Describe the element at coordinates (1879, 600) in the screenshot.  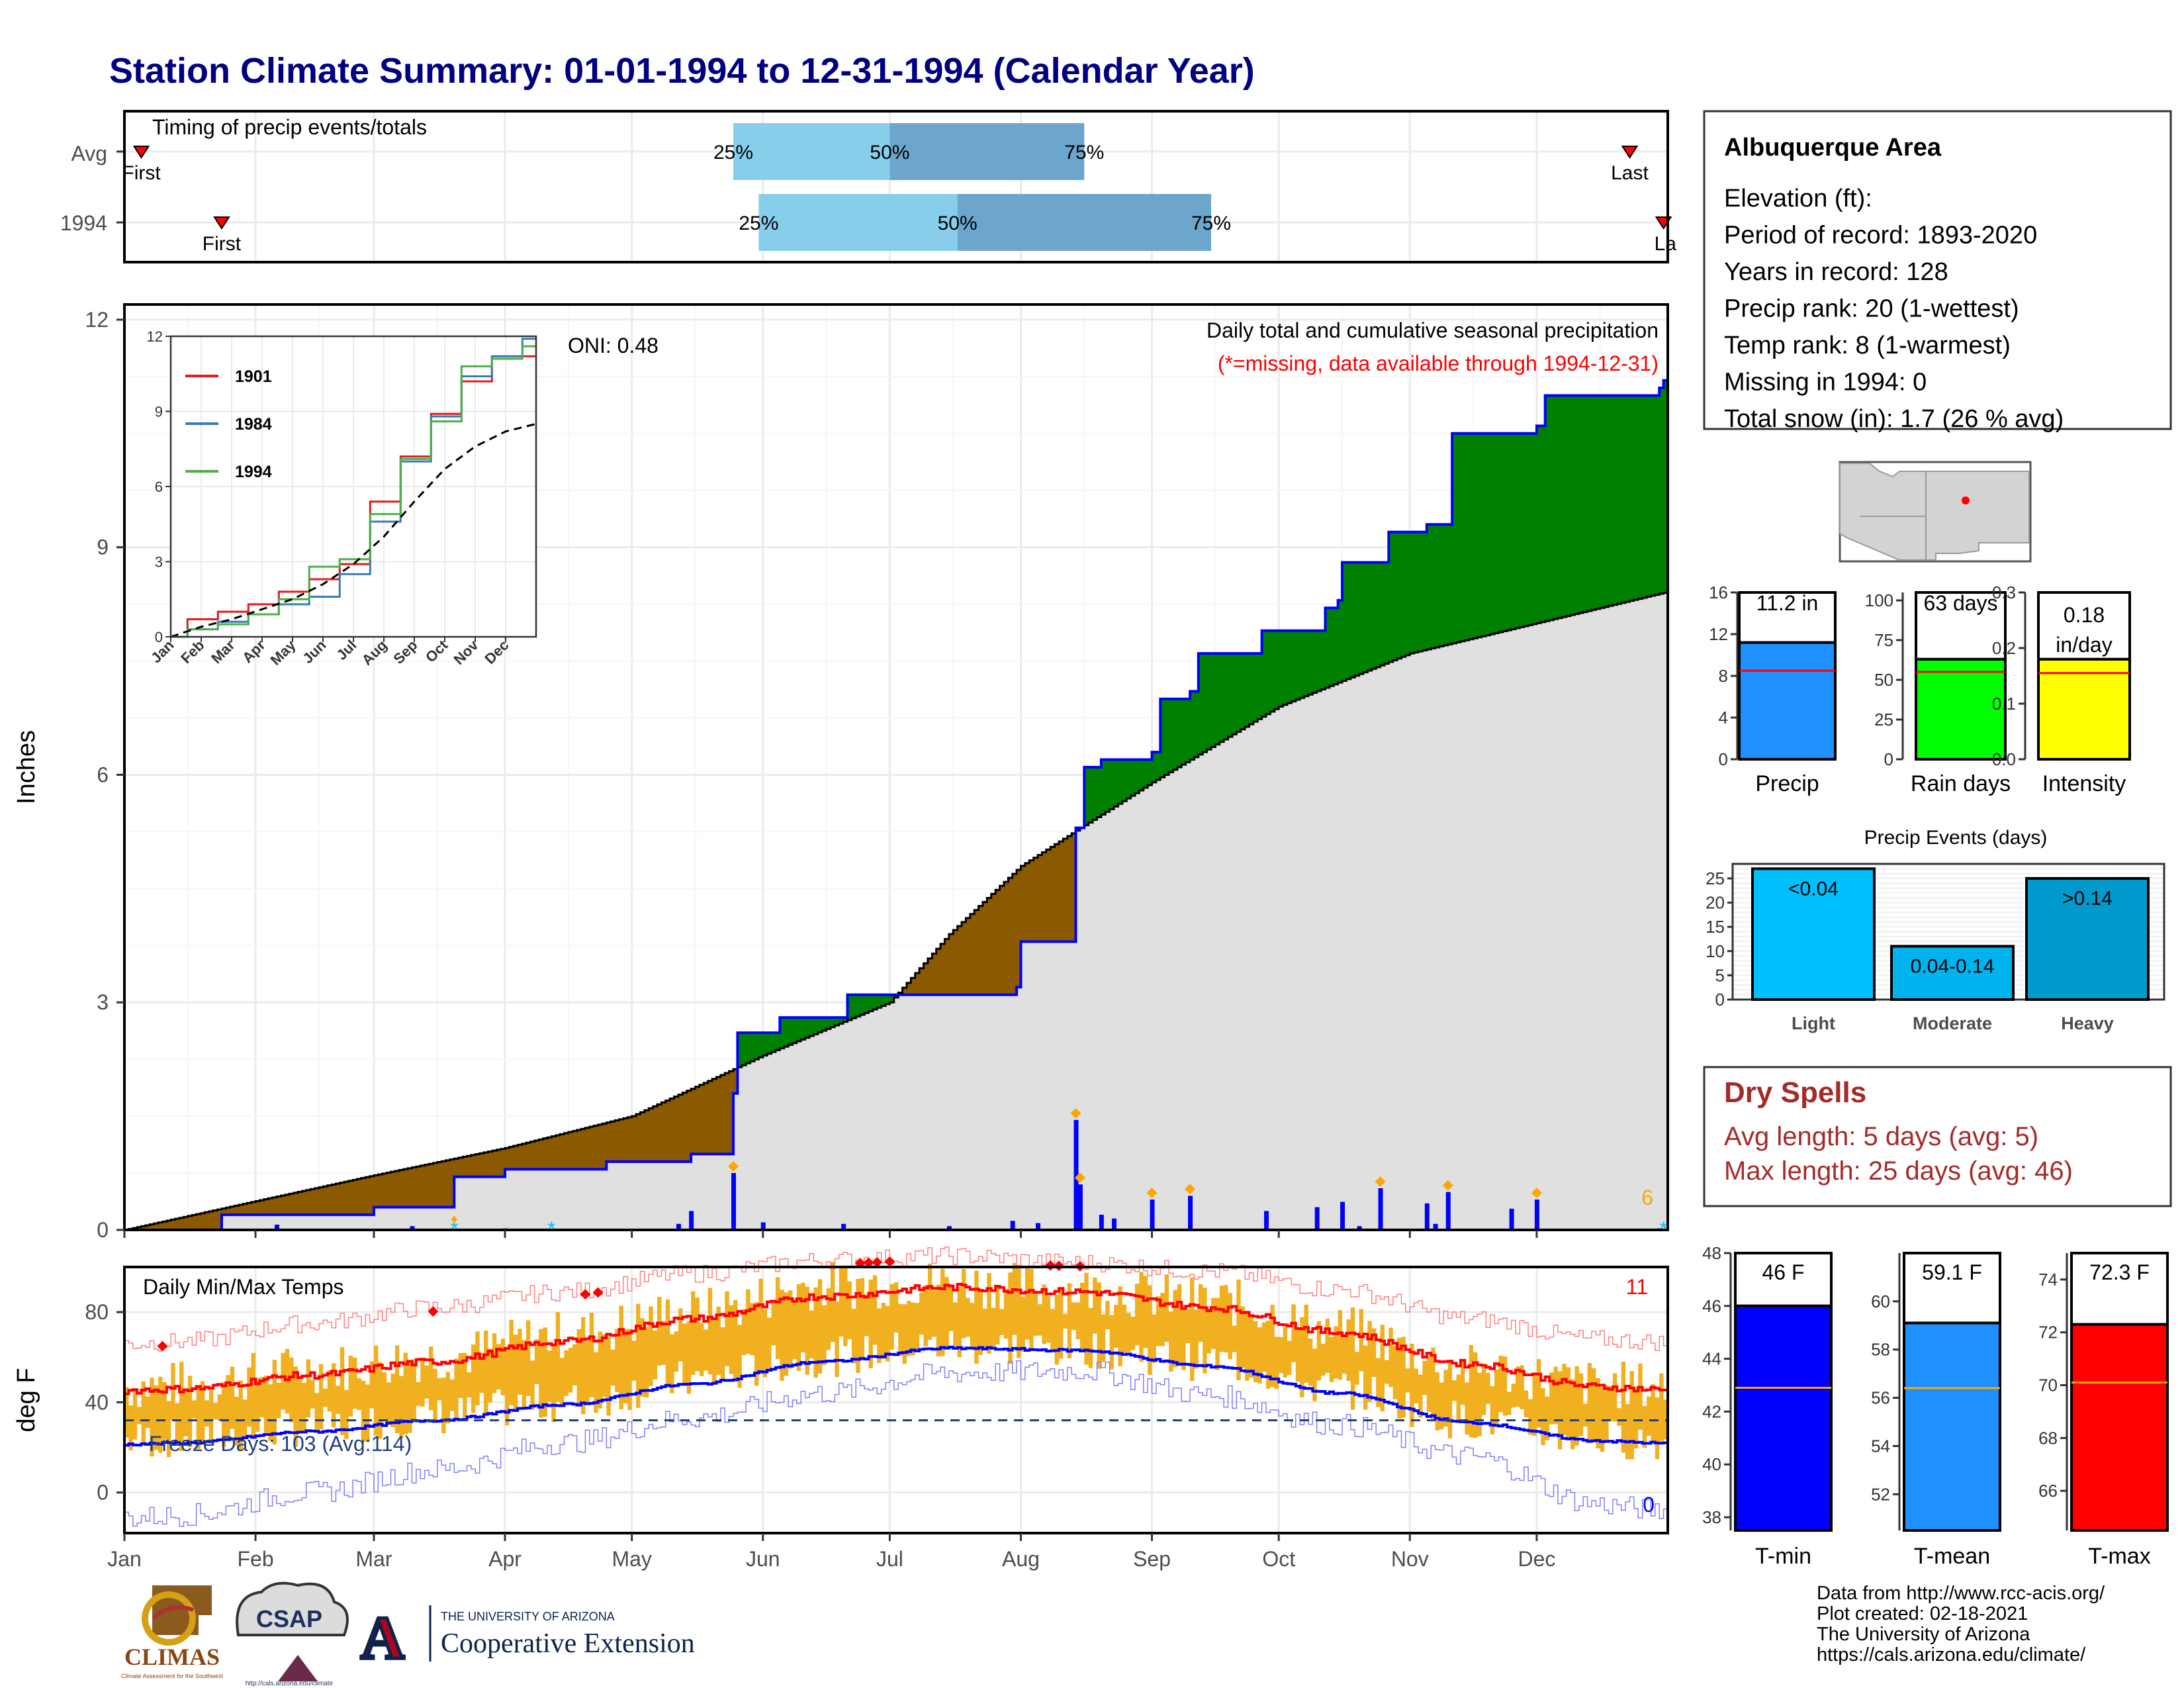
I see `summary-ytick-label: 100` at that location.